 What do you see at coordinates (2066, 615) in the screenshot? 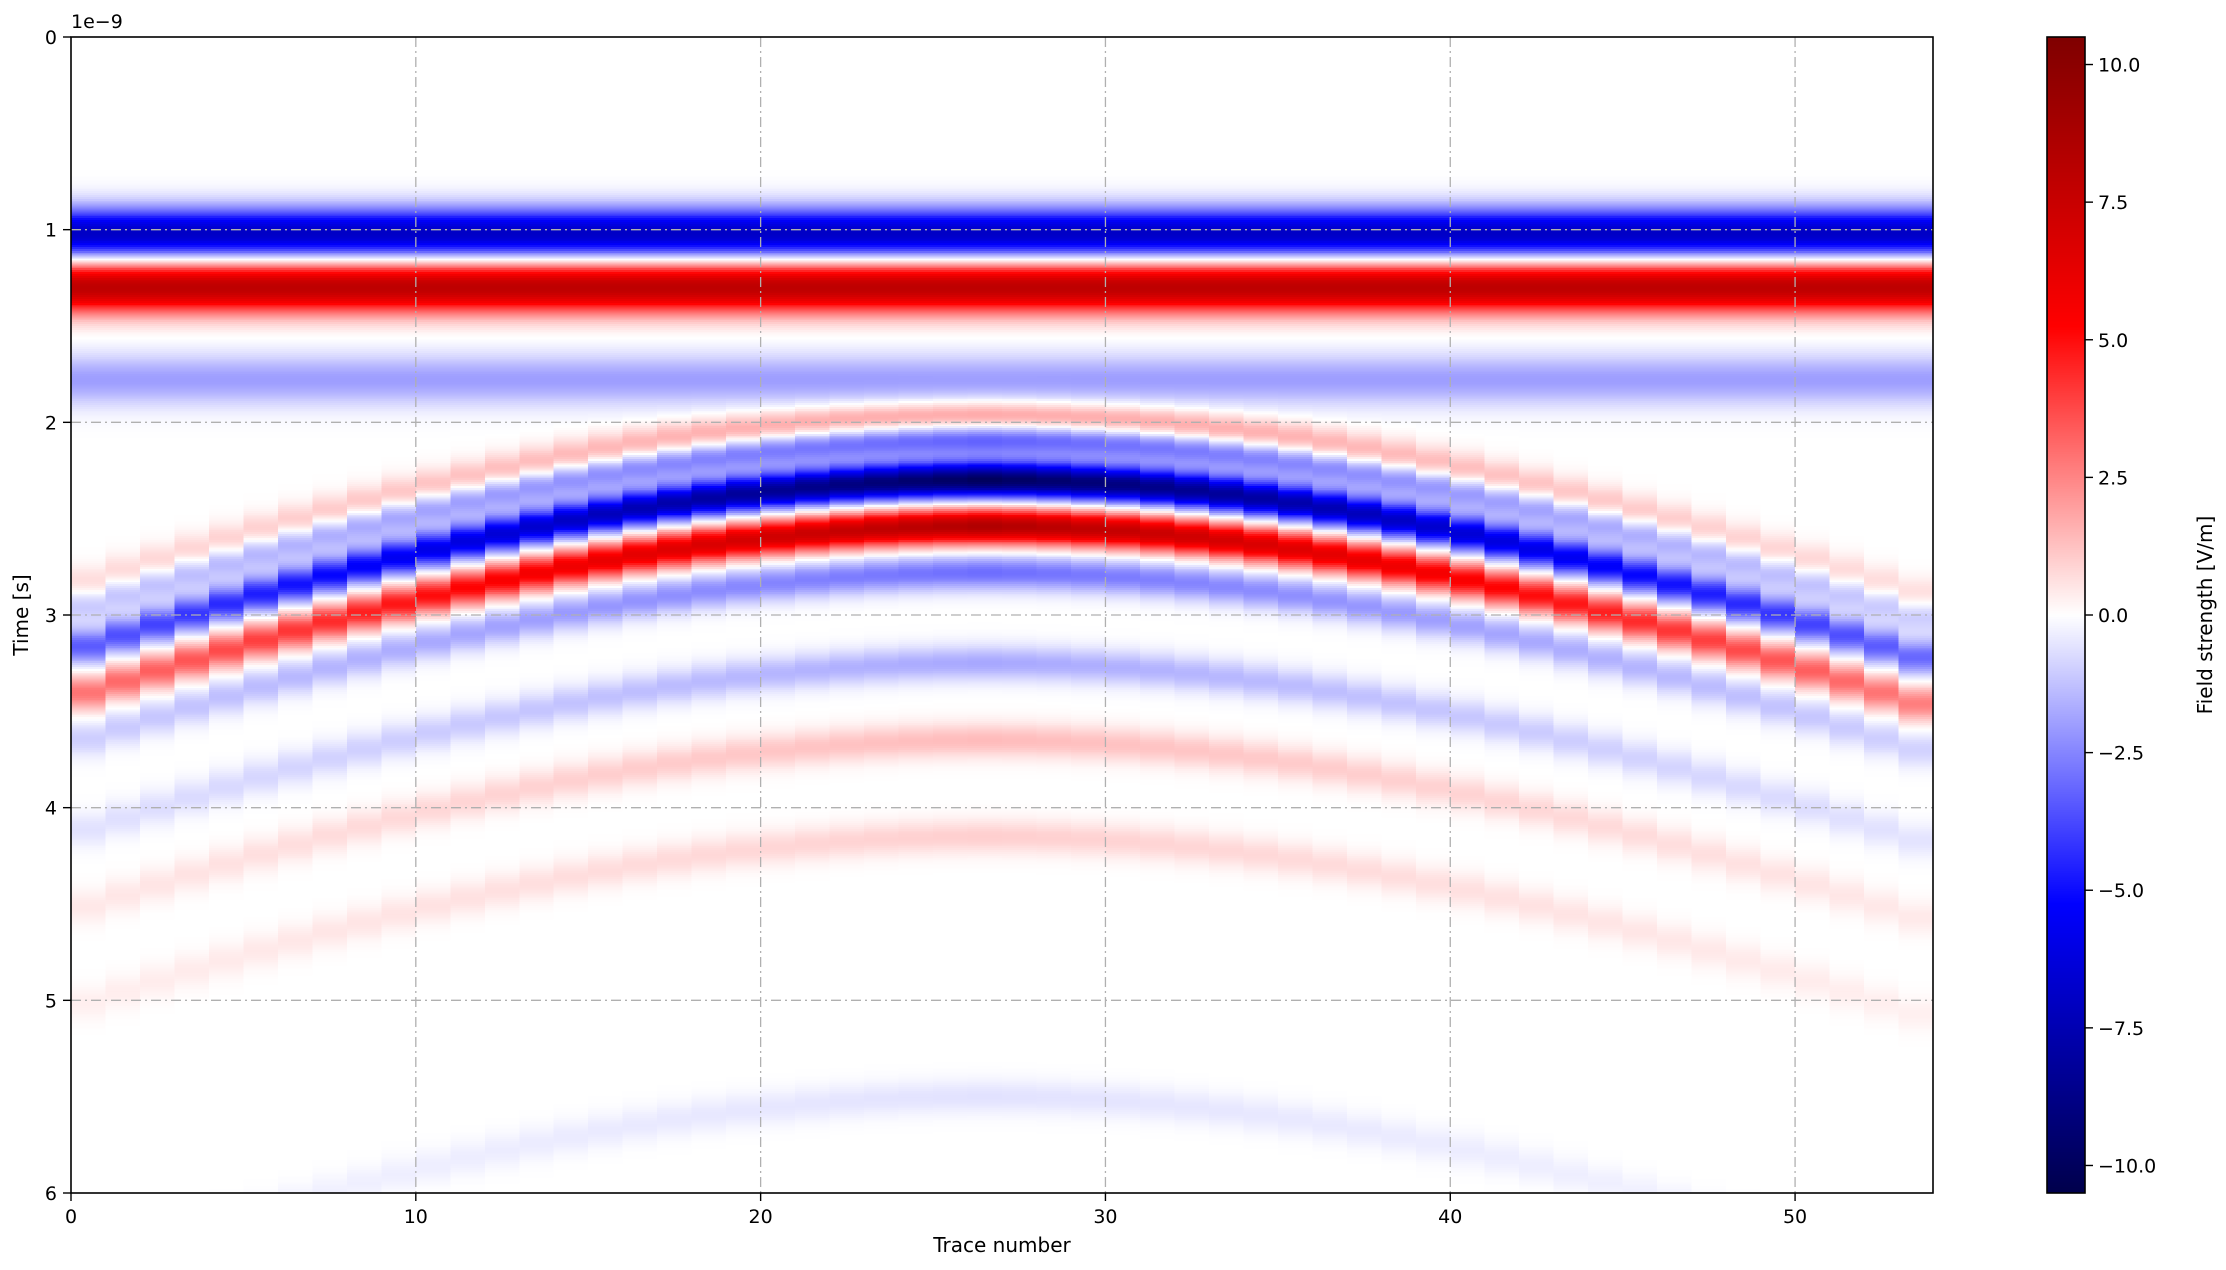
I see `colorbar-gradient` at bounding box center [2066, 615].